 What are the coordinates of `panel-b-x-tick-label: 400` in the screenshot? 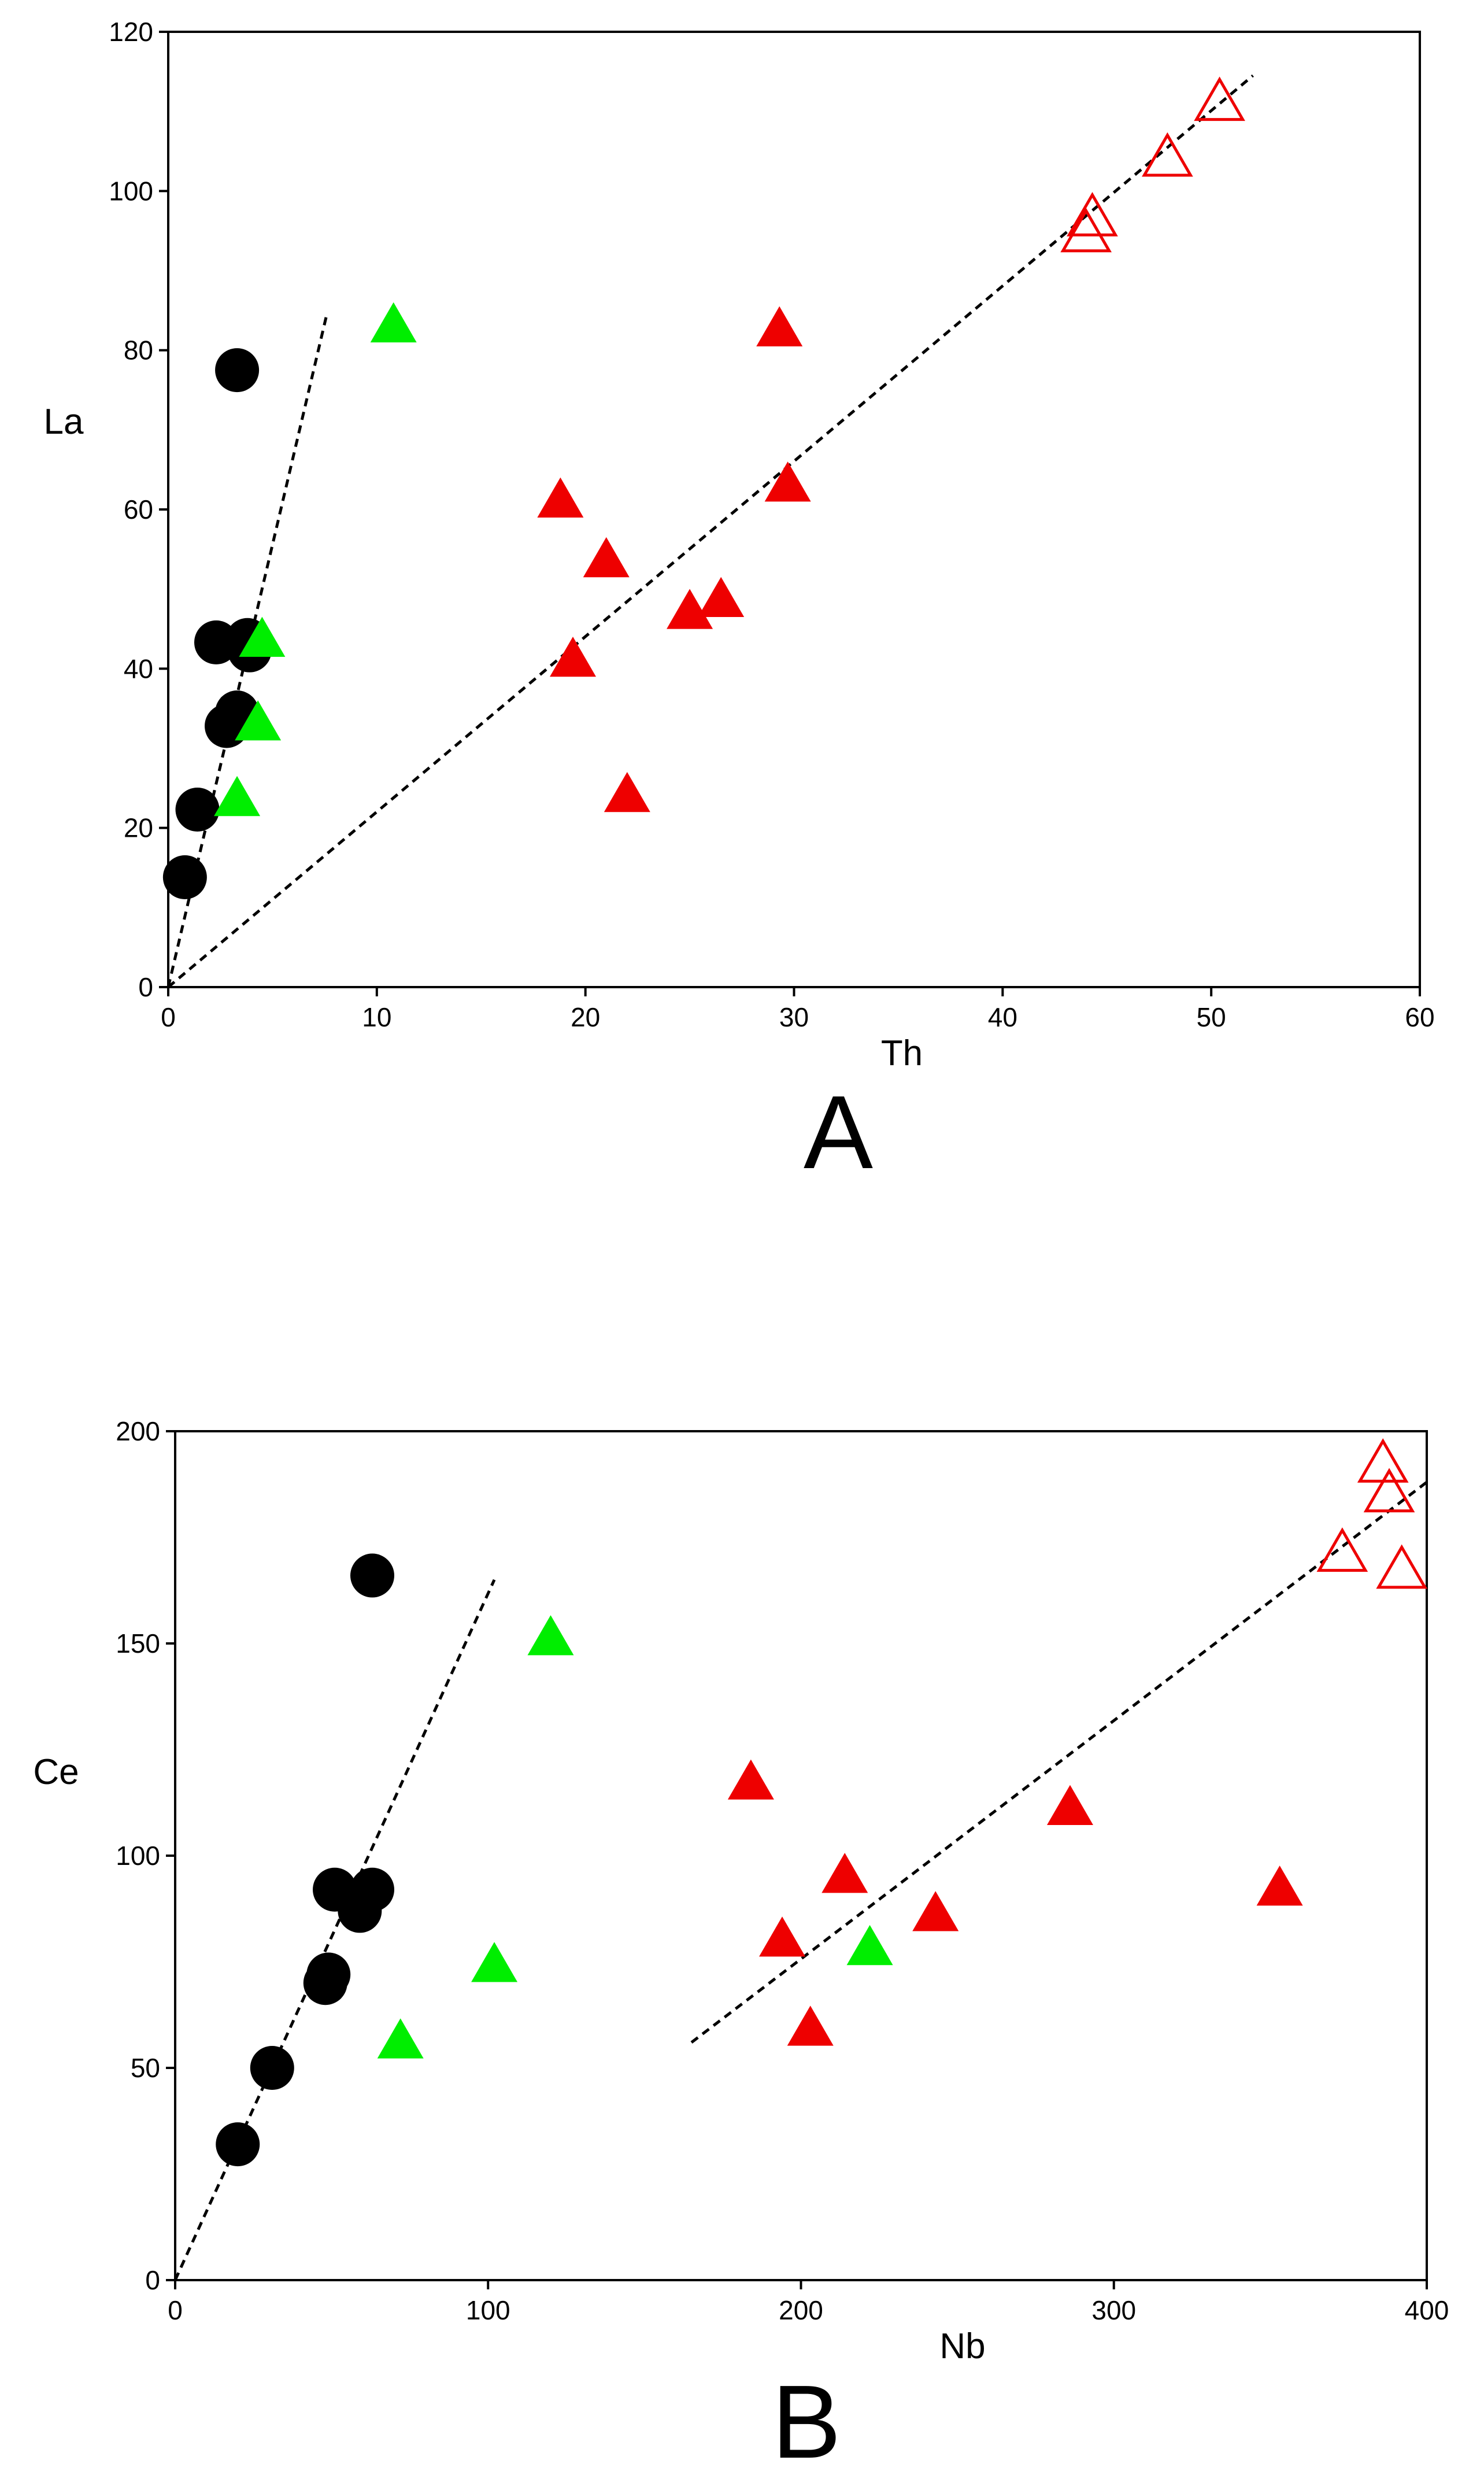 It's located at (1427, 2310).